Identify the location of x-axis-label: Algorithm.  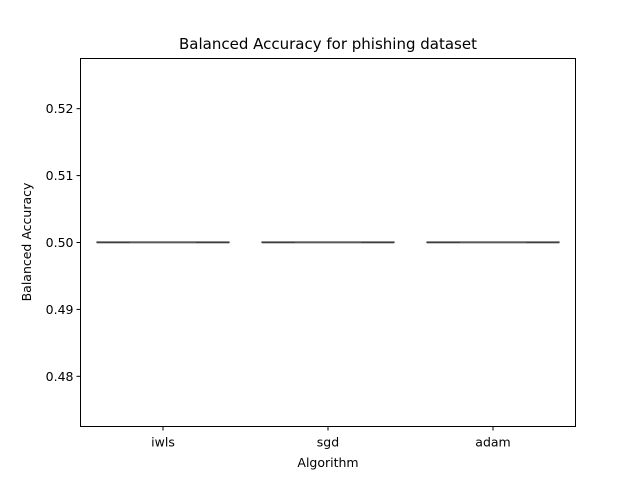
(327, 462).